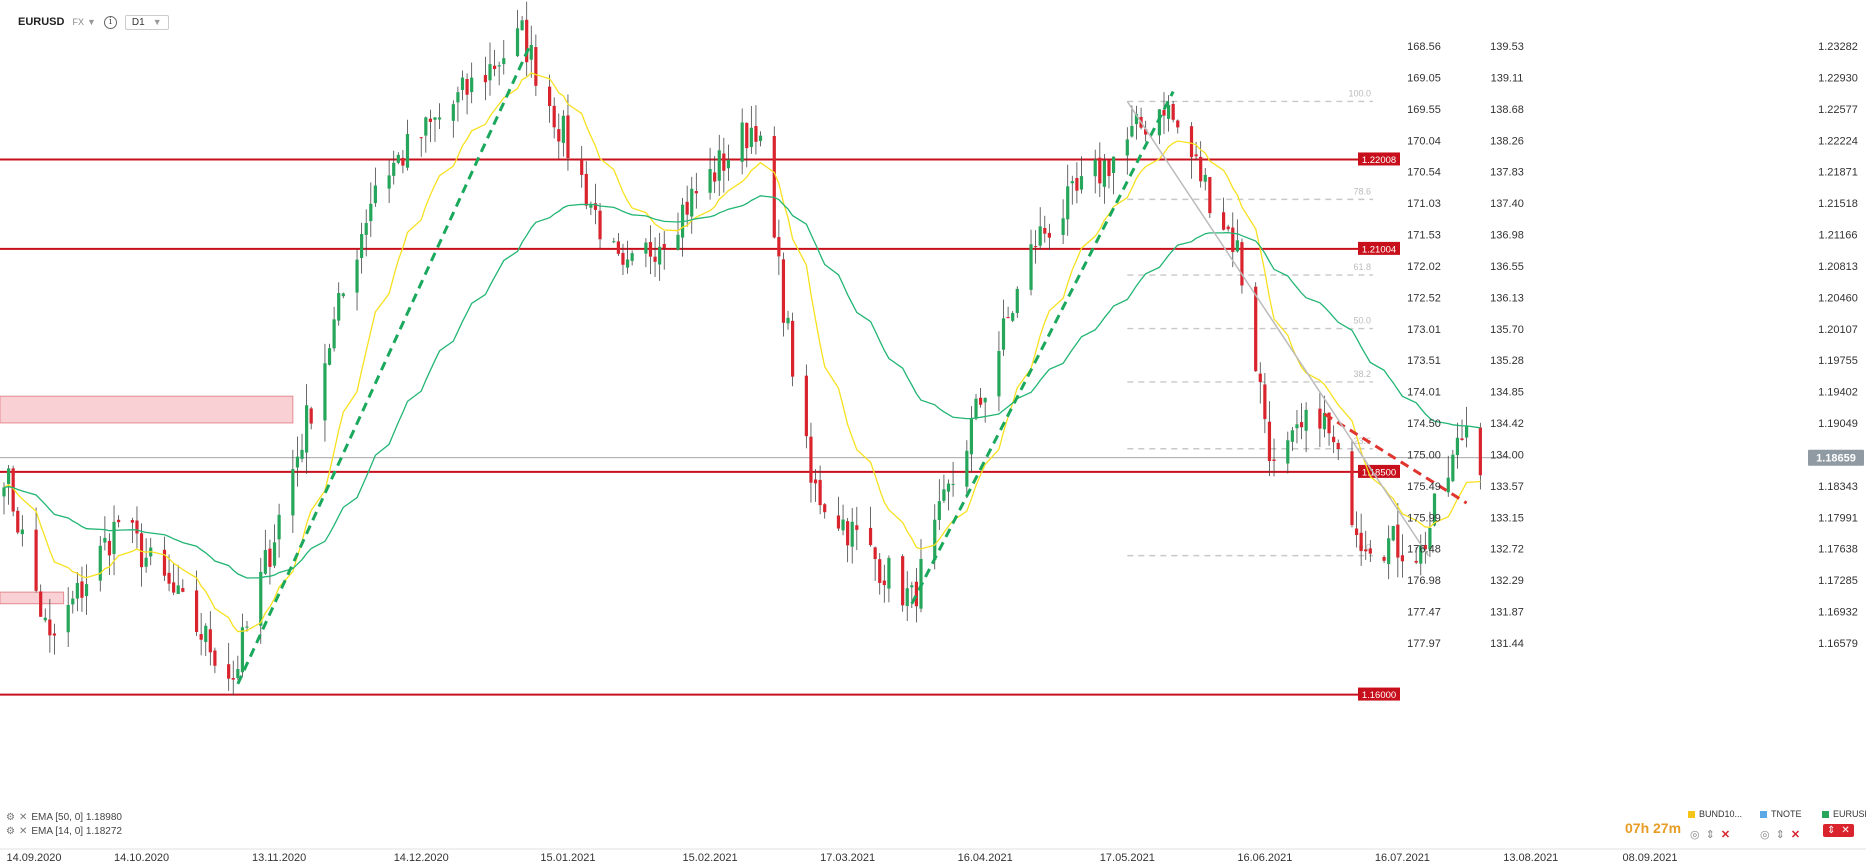 This screenshot has width=1866, height=865. I want to click on symbol-label: EURUSD, so click(41, 22).